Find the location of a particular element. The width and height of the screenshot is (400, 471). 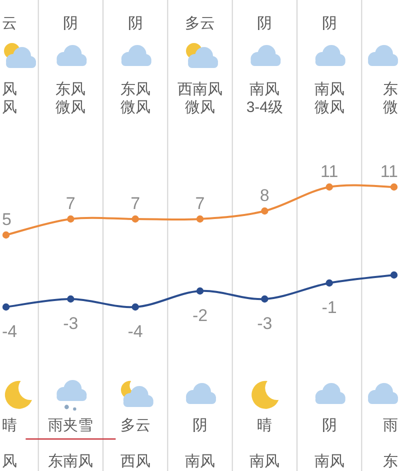

category-label: 雨 is located at coordinates (390, 425).